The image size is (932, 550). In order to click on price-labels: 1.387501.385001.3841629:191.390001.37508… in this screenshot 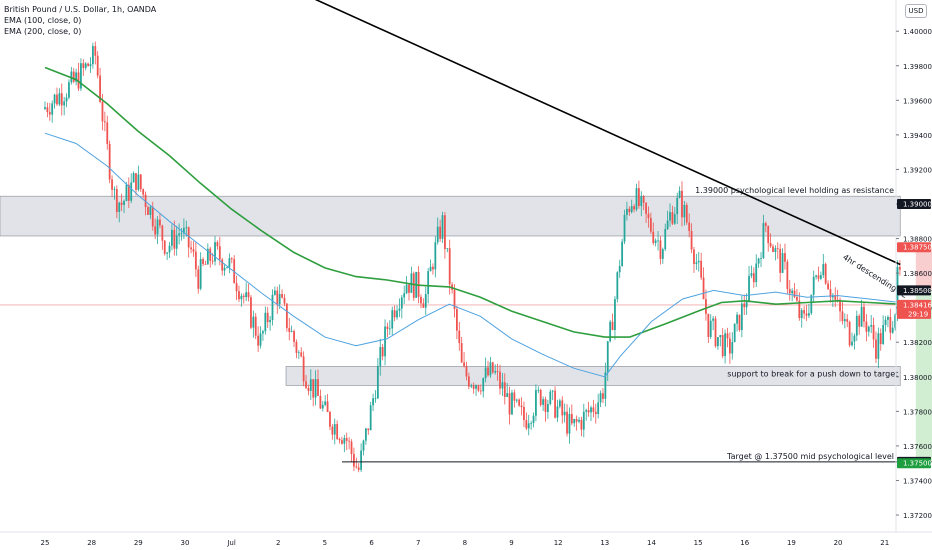, I will do `click(914, 334)`.